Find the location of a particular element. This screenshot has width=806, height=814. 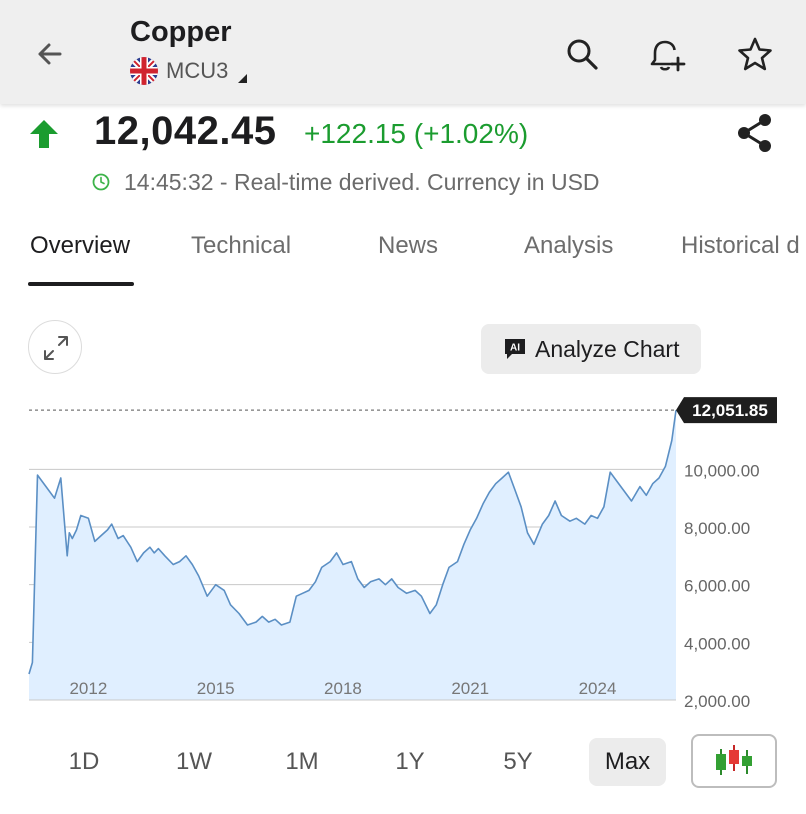

search-button is located at coordinates (582, 54).